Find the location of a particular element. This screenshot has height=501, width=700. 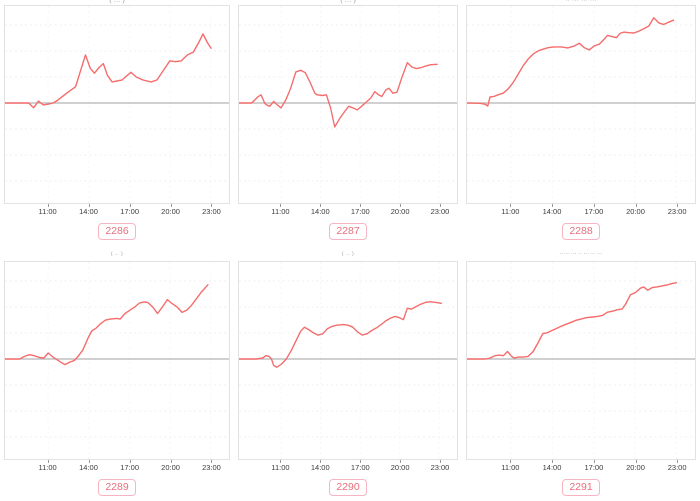

badge-row: 2287 is located at coordinates (348, 231).